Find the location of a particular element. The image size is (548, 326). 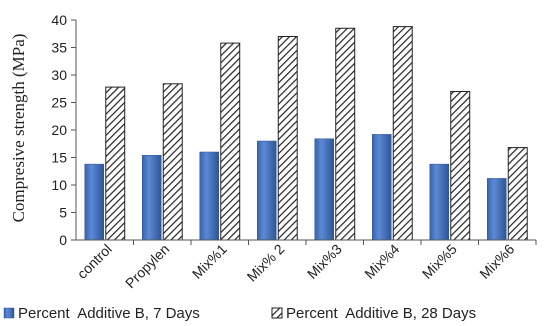

x-tick-label: Propylen is located at coordinates (147, 266).